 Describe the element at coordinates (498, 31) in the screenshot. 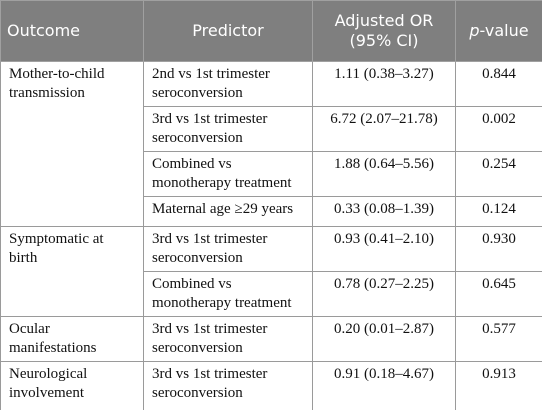

I see `header-cell: p-value` at that location.